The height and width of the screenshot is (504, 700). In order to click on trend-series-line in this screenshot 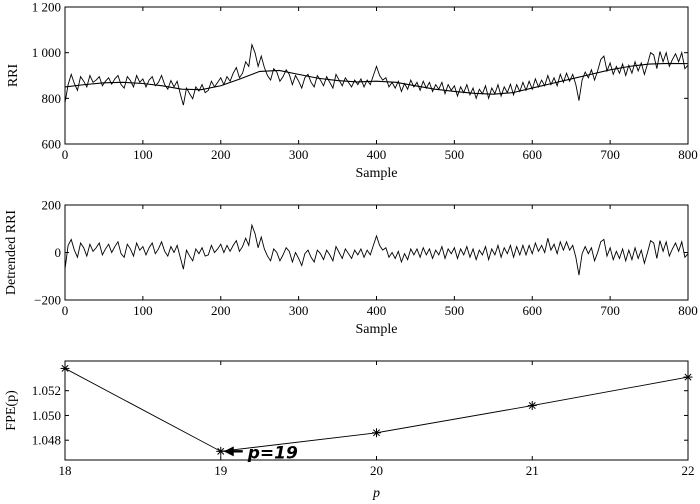, I will do `click(376, 78)`.